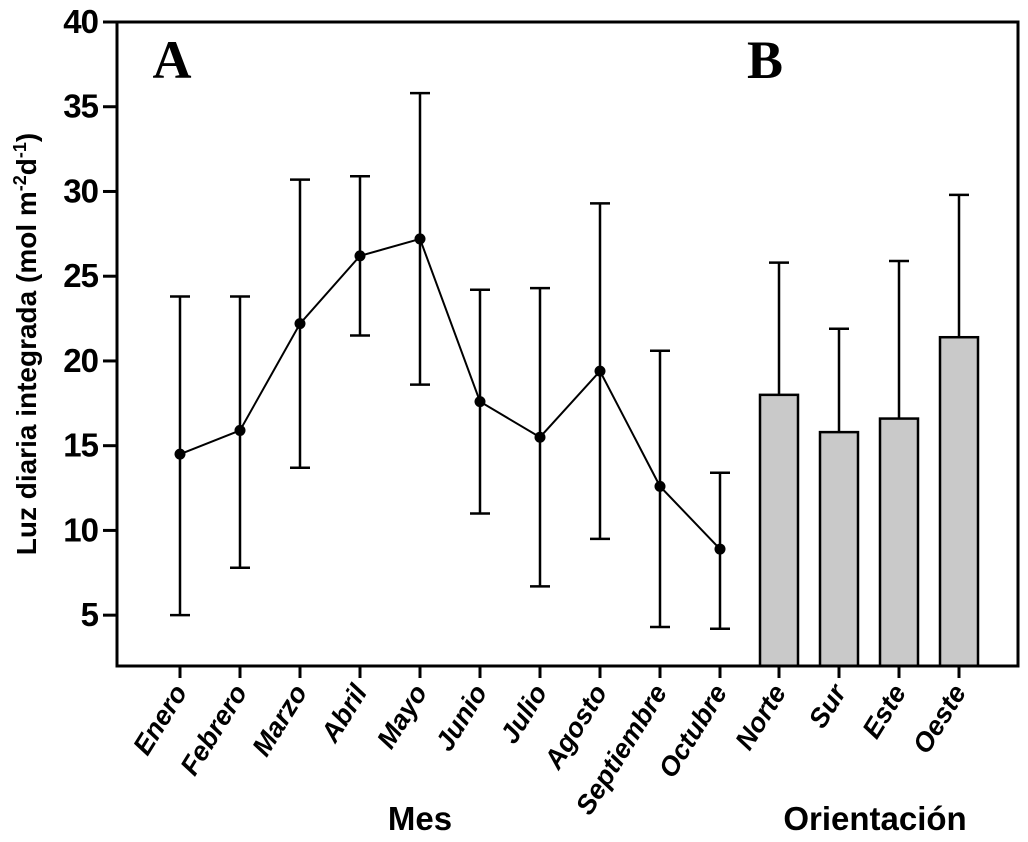 The height and width of the screenshot is (842, 1028). What do you see at coordinates (899, 542) in the screenshot?
I see `bar-este` at bounding box center [899, 542].